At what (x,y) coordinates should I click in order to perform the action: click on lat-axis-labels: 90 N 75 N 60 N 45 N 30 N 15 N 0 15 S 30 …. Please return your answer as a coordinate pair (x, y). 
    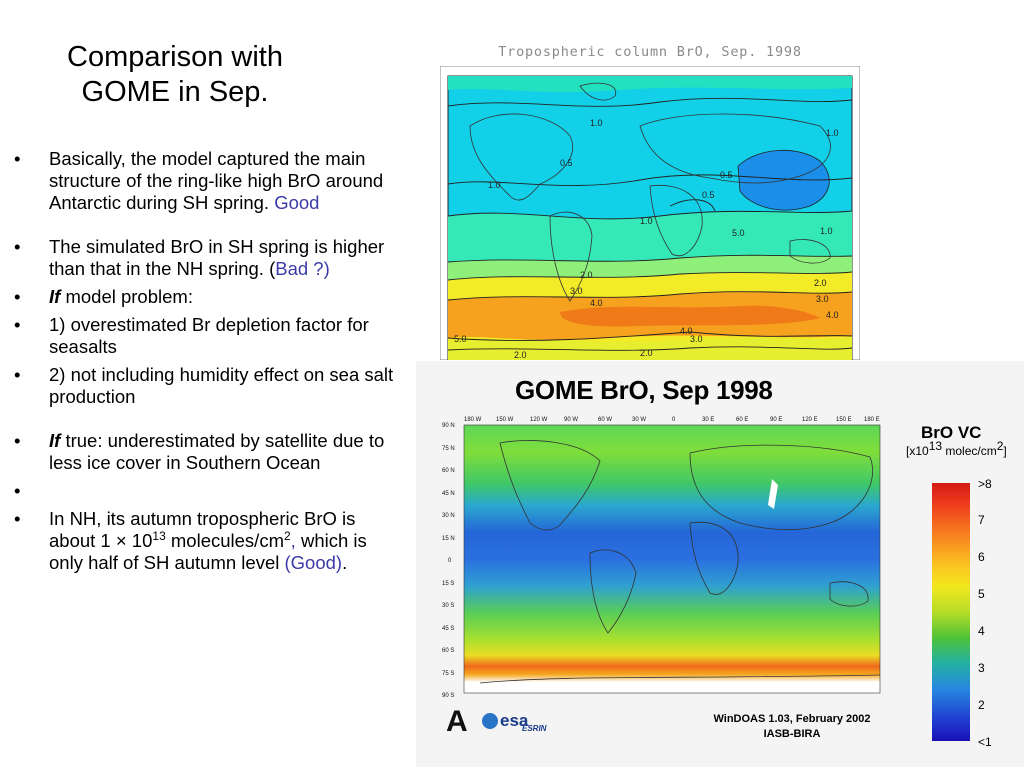
    Looking at the image, I should click on (448, 561).